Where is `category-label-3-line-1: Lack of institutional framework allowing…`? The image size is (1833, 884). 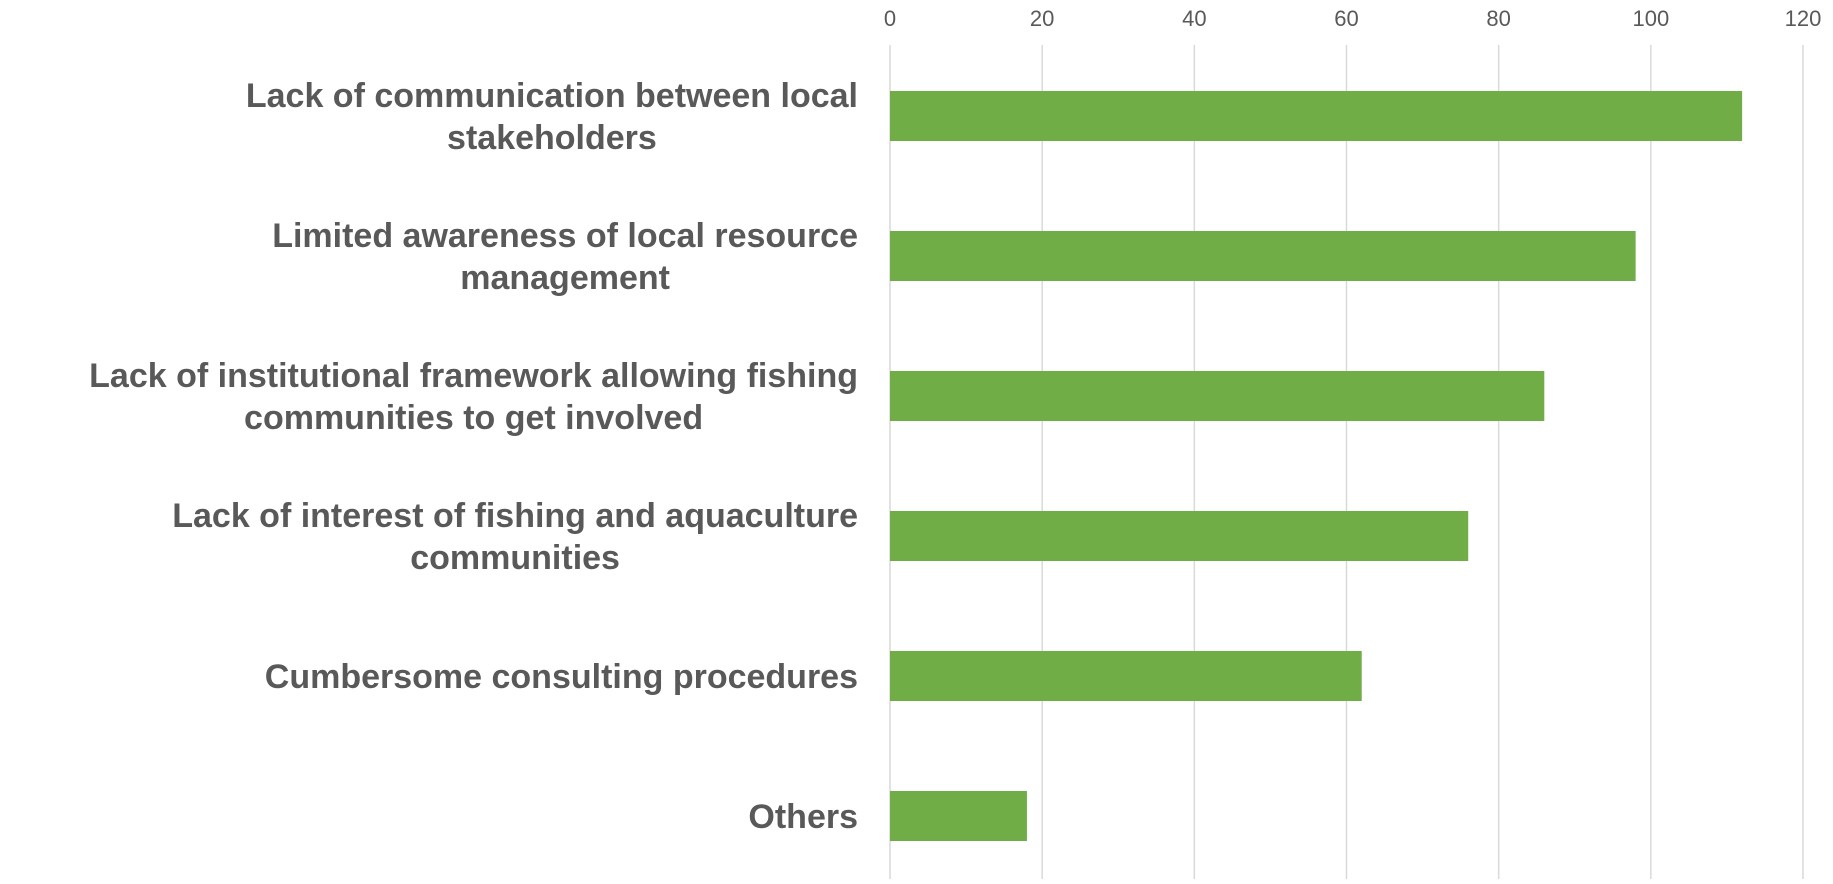
category-label-3-line-1: Lack of institutional framework allowing… is located at coordinates (473, 376).